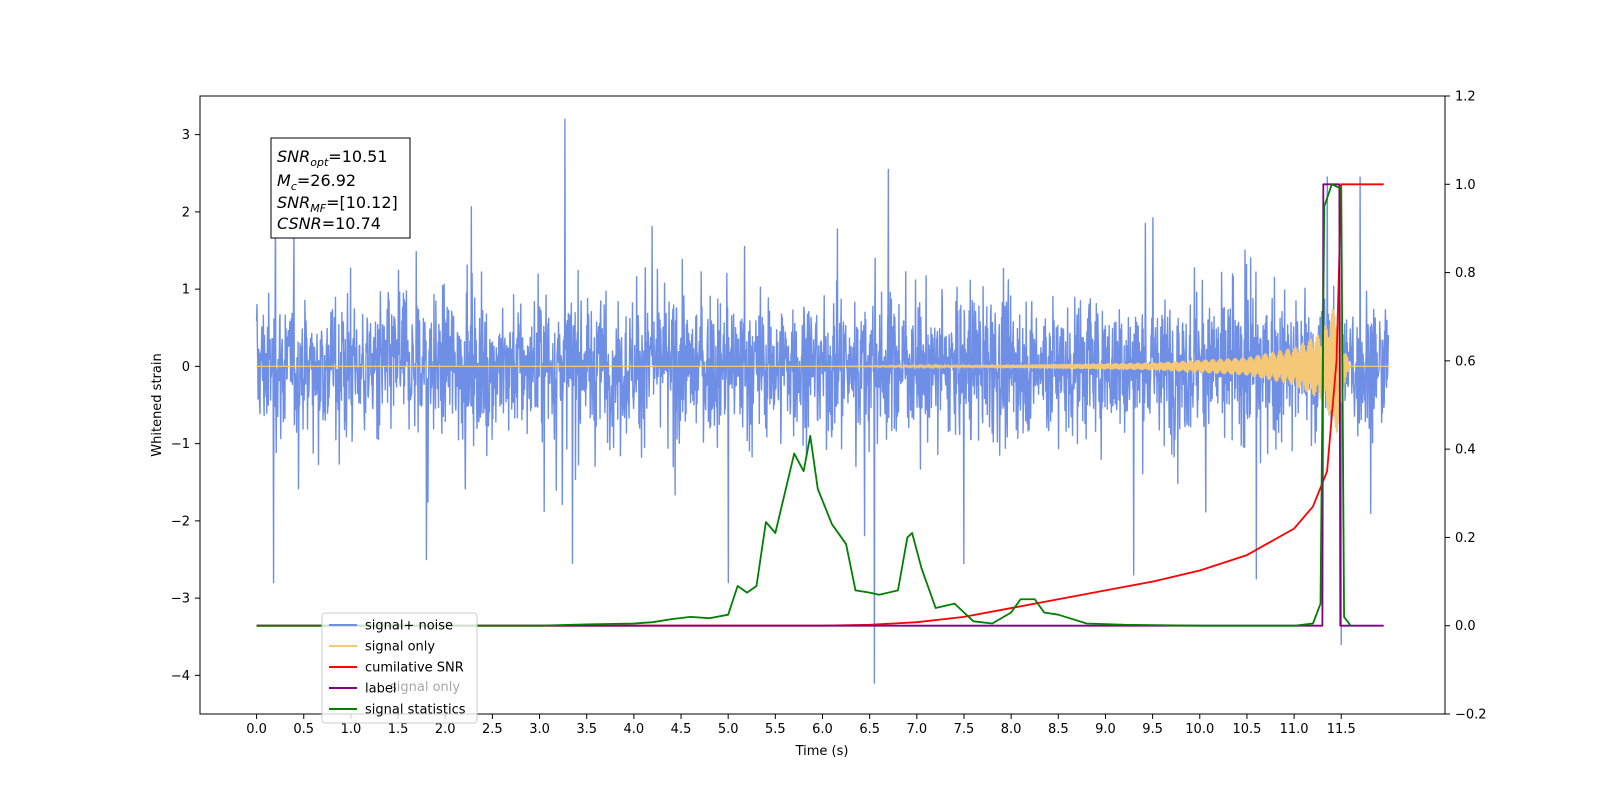 The height and width of the screenshot is (800, 1600). What do you see at coordinates (681, 729) in the screenshot?
I see `x-tick-label: 4.5` at bounding box center [681, 729].